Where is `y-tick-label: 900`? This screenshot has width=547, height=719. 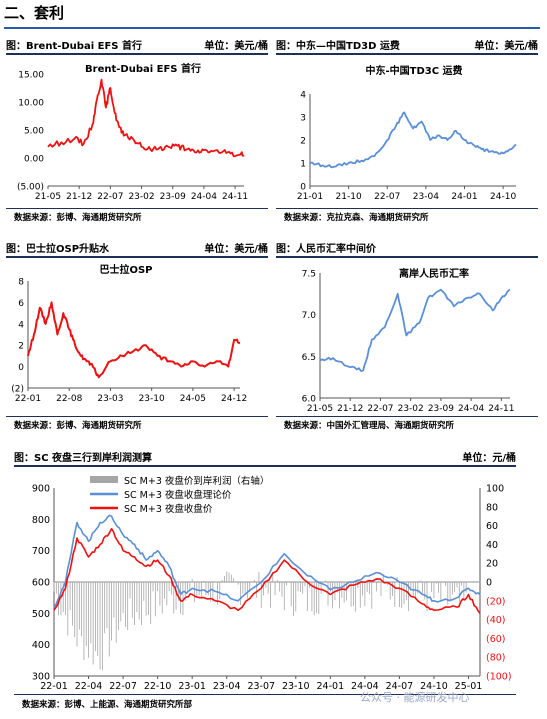 y-tick-label: 900 is located at coordinates (41, 489).